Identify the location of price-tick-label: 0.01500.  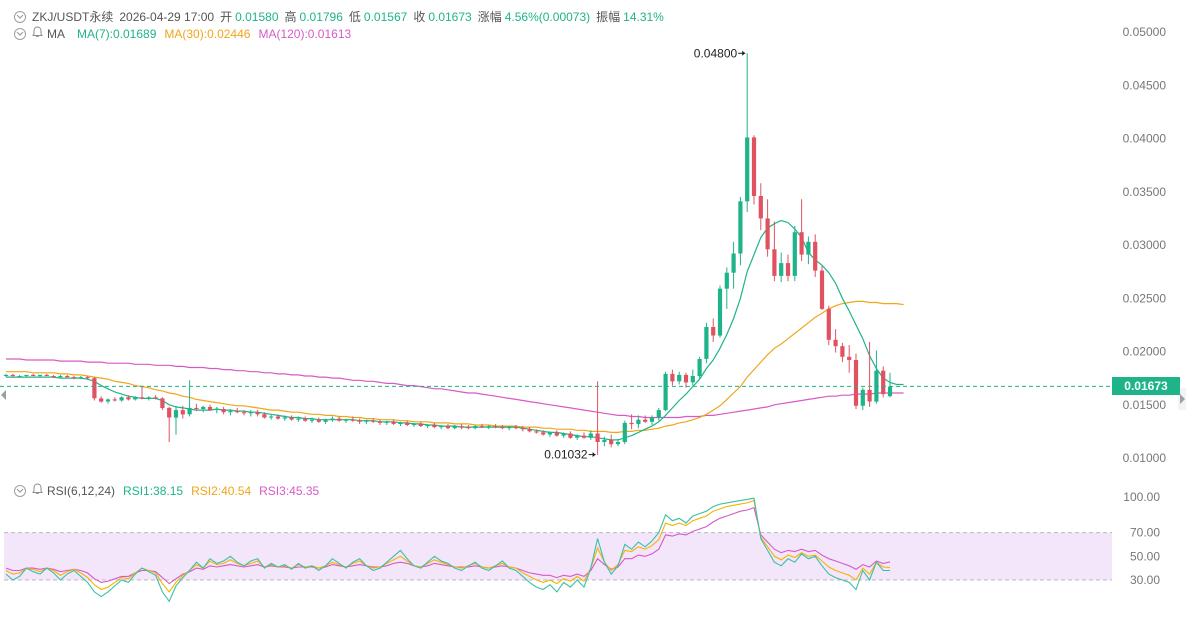
(1145, 405).